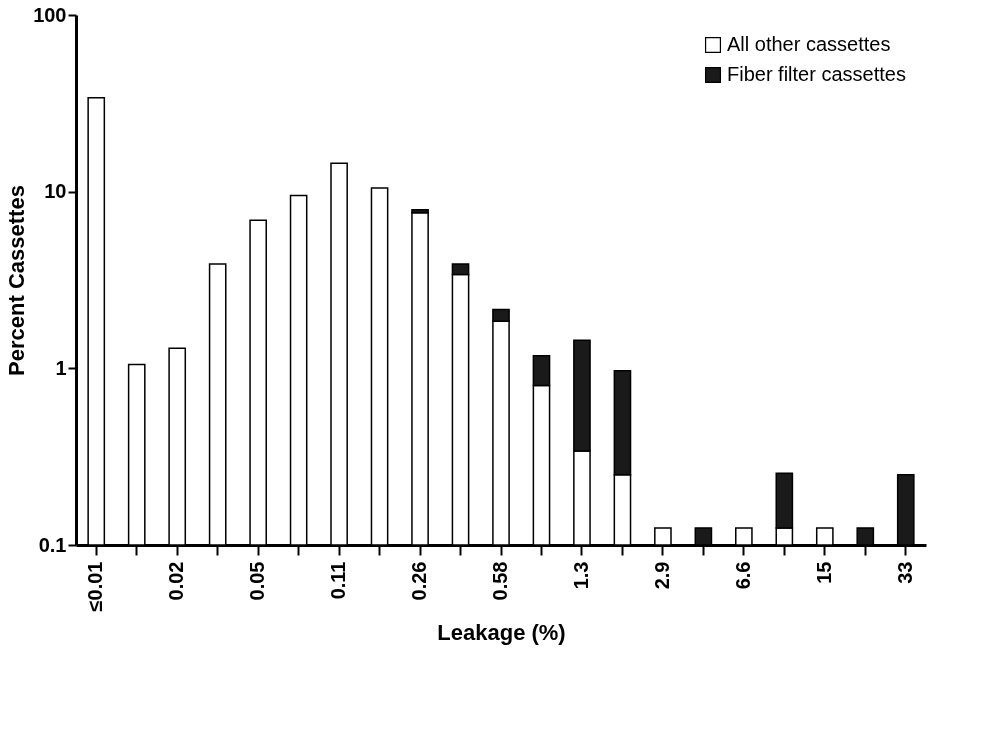  I want to click on x-tick-label: 15, so click(823, 572).